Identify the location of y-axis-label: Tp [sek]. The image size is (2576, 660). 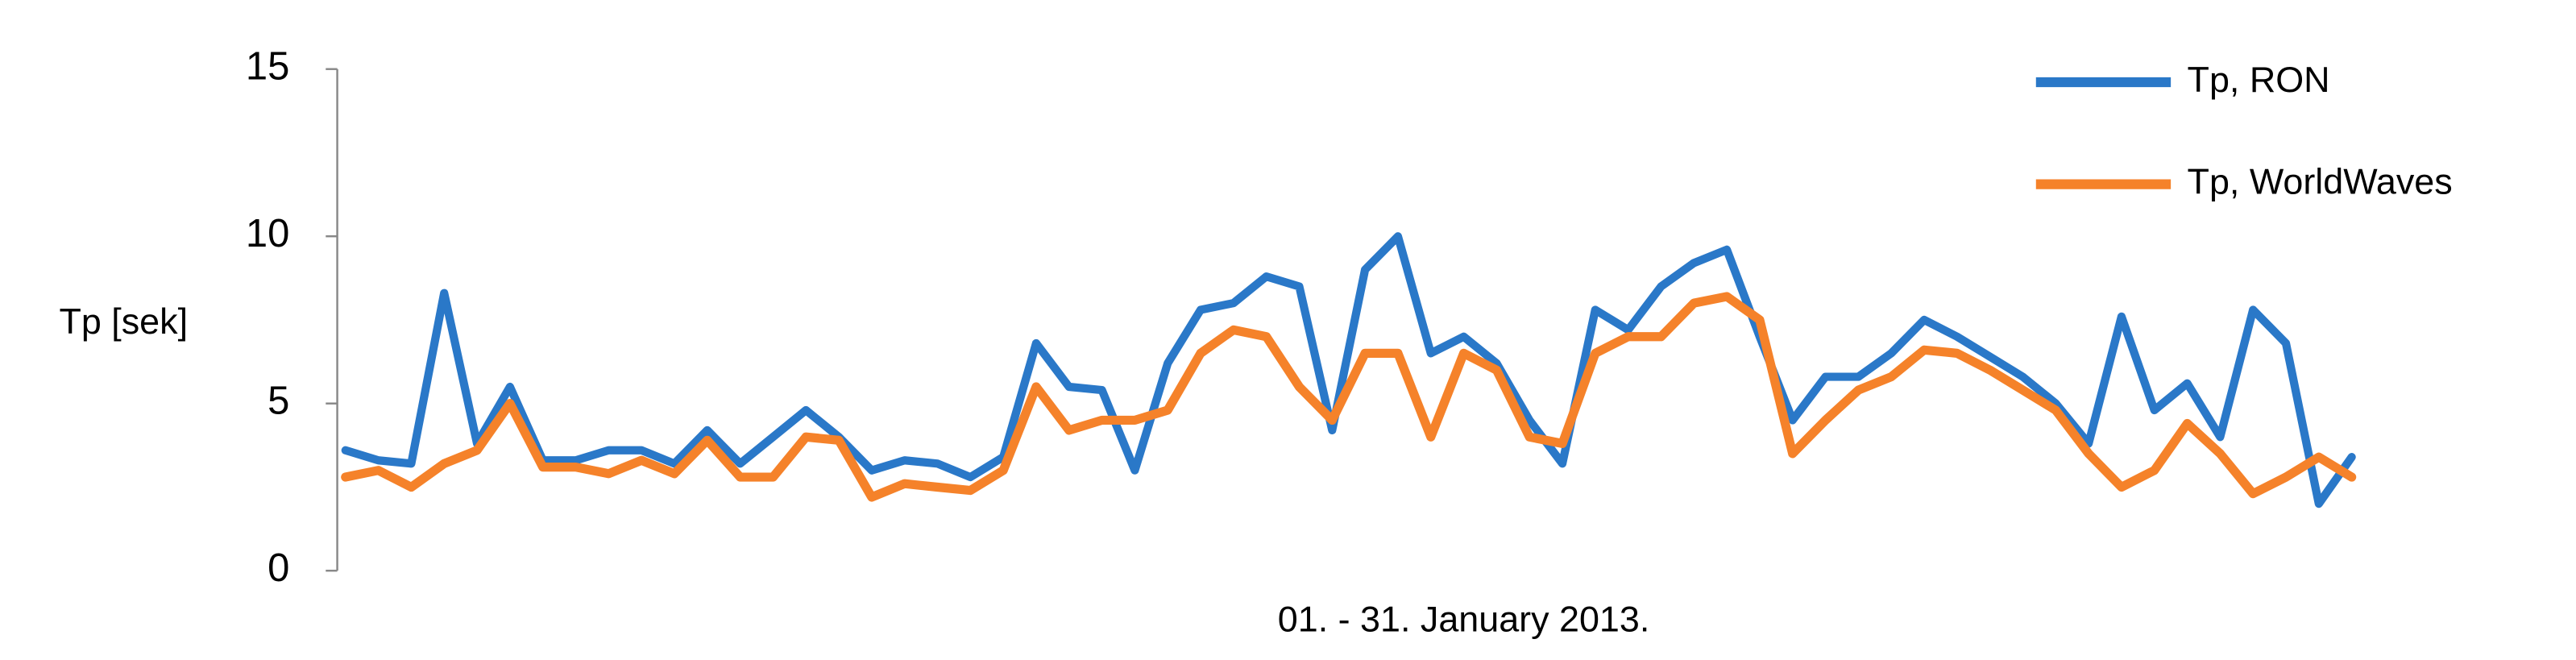
(124, 322).